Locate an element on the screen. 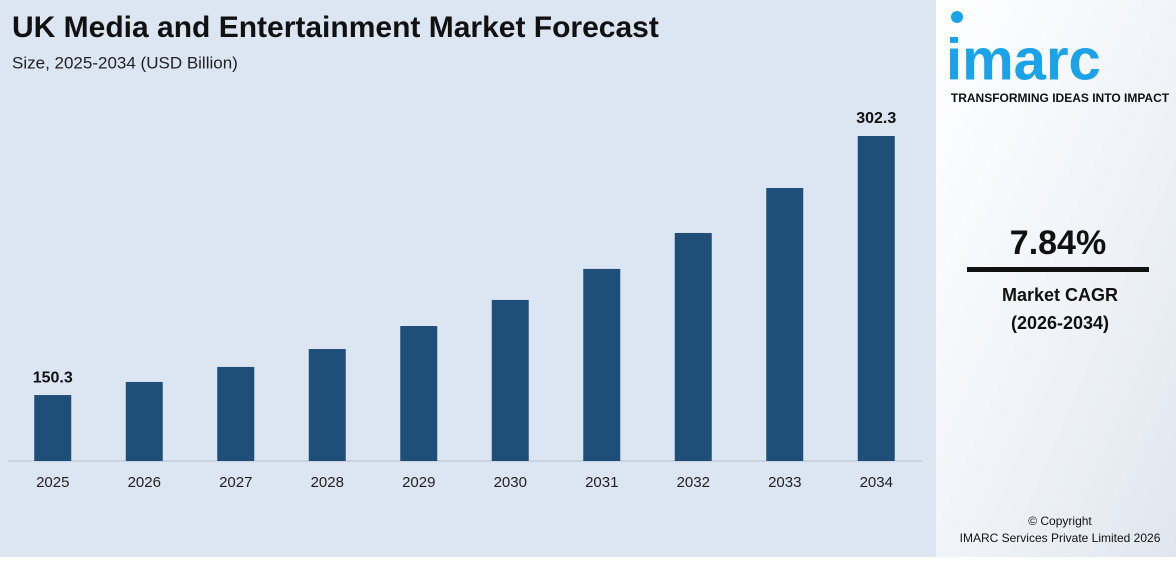  x-tick-label: 2033 is located at coordinates (784, 482).